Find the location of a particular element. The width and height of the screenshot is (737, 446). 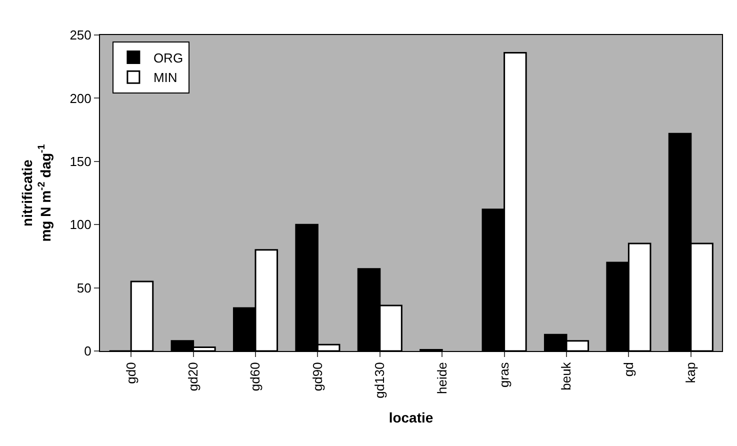

x-tick-label: heide is located at coordinates (442, 378).